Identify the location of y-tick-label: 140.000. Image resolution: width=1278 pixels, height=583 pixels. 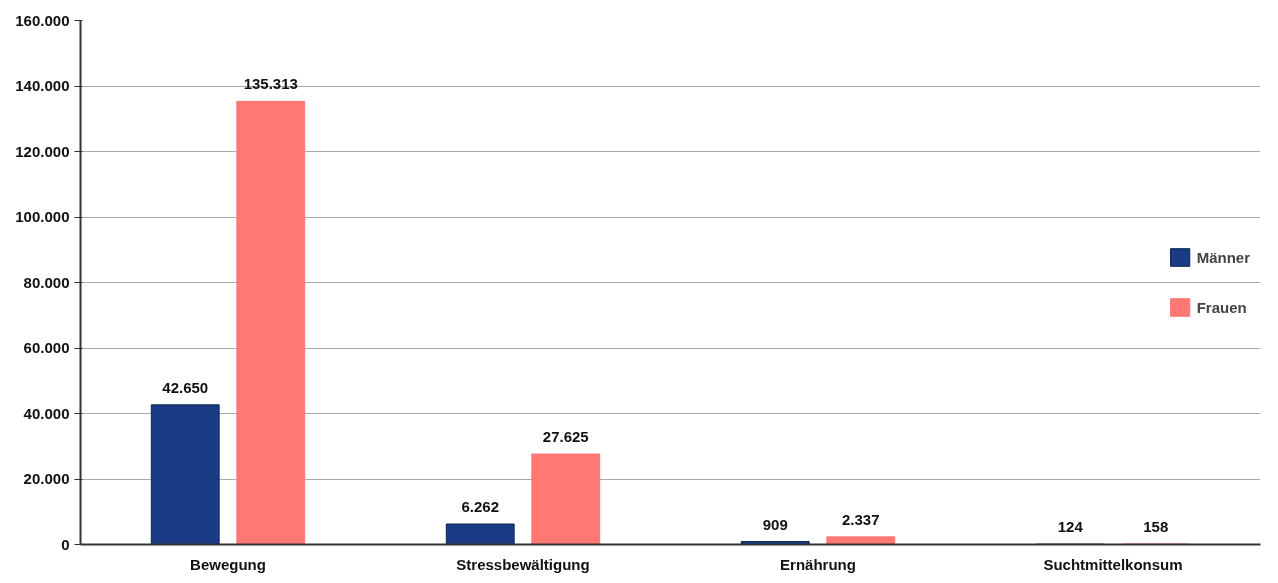
(42, 85).